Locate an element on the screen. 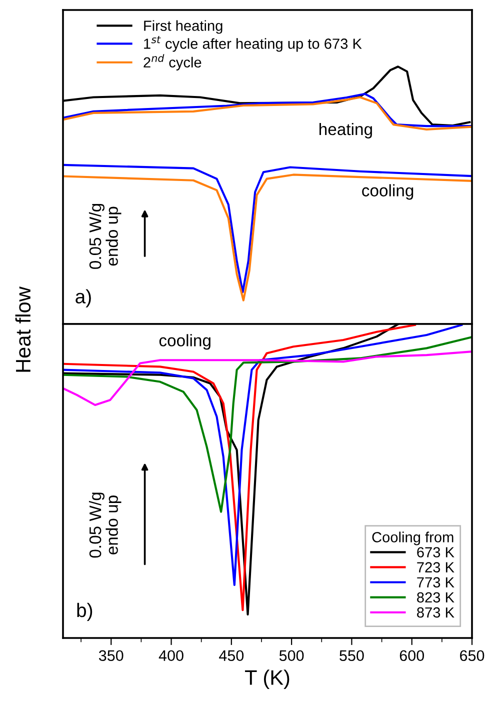 This screenshot has width=494, height=721. legend-label: 773 K is located at coordinates (435, 582).